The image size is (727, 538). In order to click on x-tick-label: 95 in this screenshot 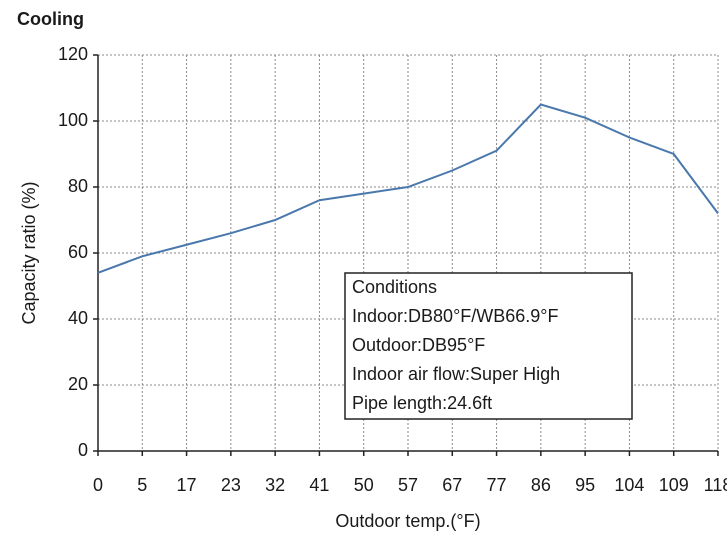, I will do `click(585, 485)`.